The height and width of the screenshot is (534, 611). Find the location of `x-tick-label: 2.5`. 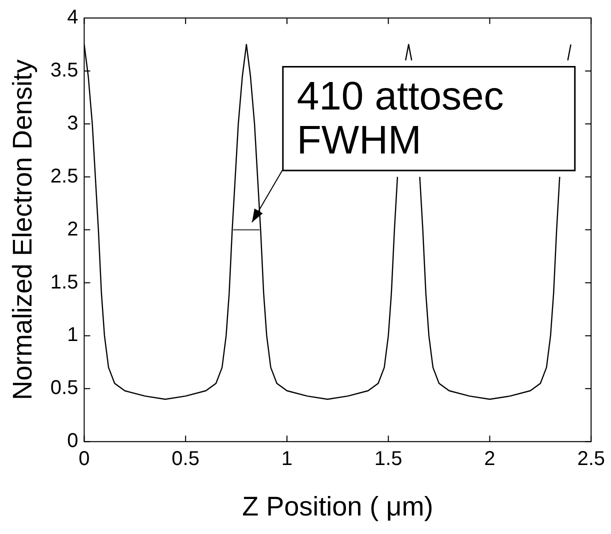

x-tick-label: 2.5 is located at coordinates (591, 459).